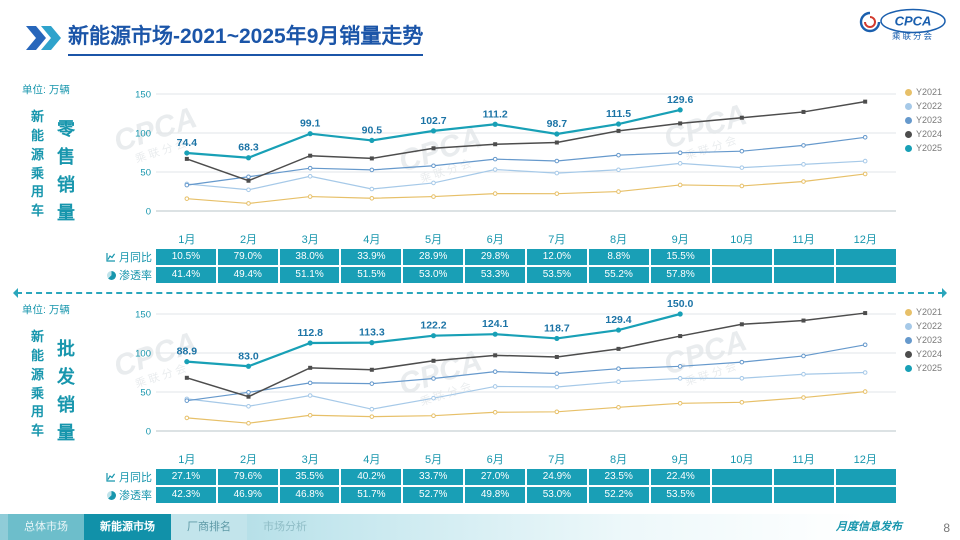 The image size is (960, 540). I want to click on stat-cell: 46.8%, so click(309, 495).